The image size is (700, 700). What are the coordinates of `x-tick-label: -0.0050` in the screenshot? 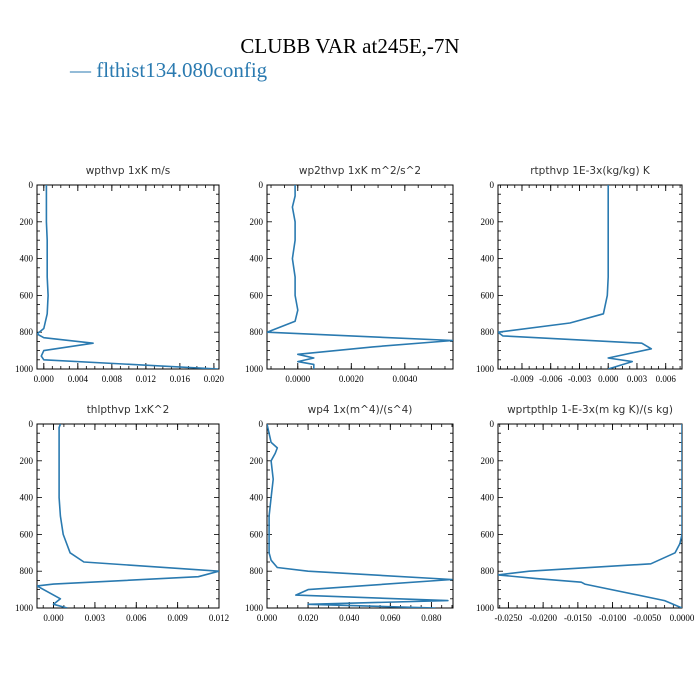 It's located at (647, 618).